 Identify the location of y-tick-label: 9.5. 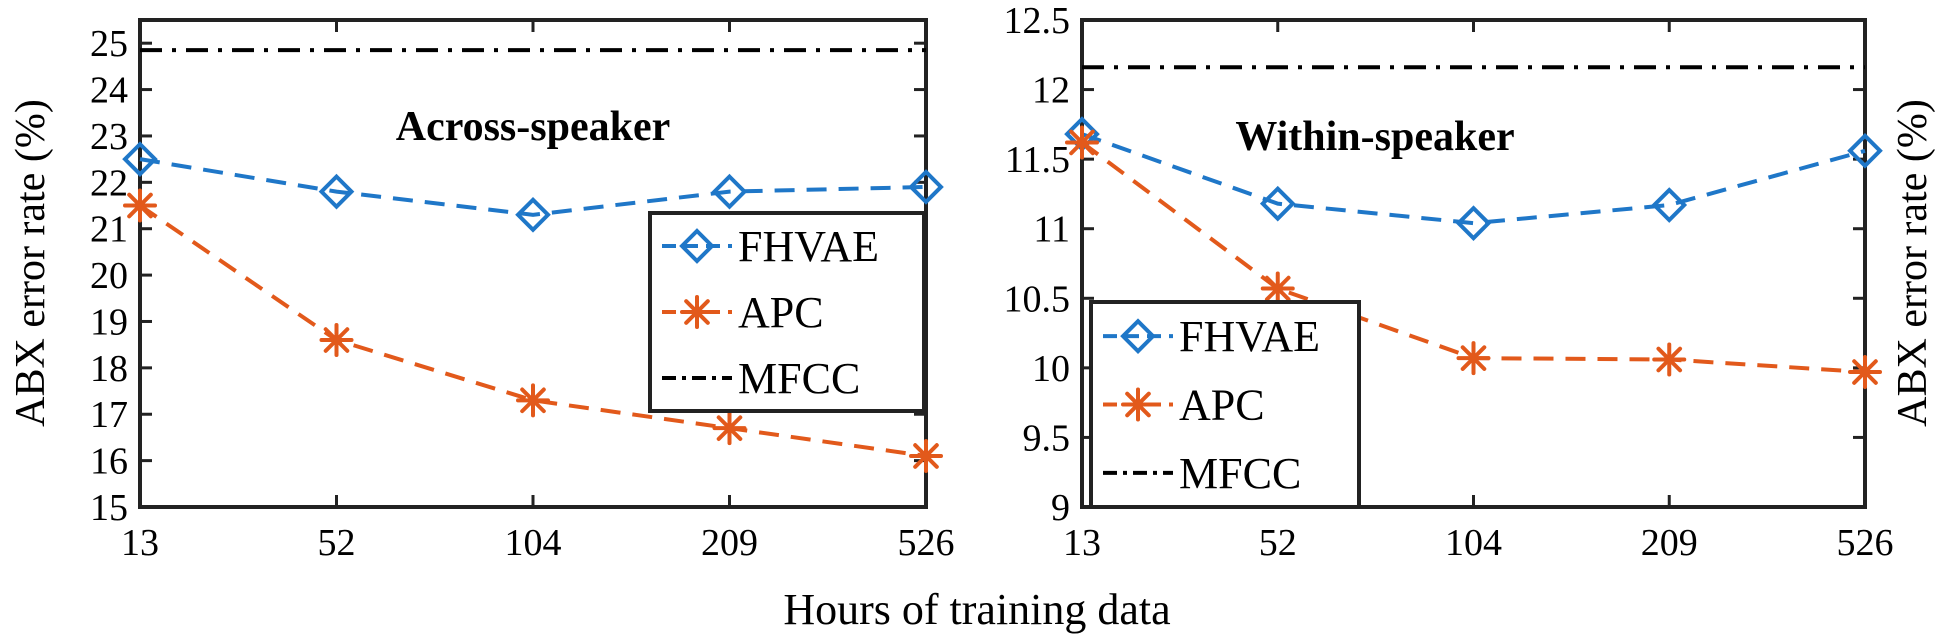
(1047, 438).